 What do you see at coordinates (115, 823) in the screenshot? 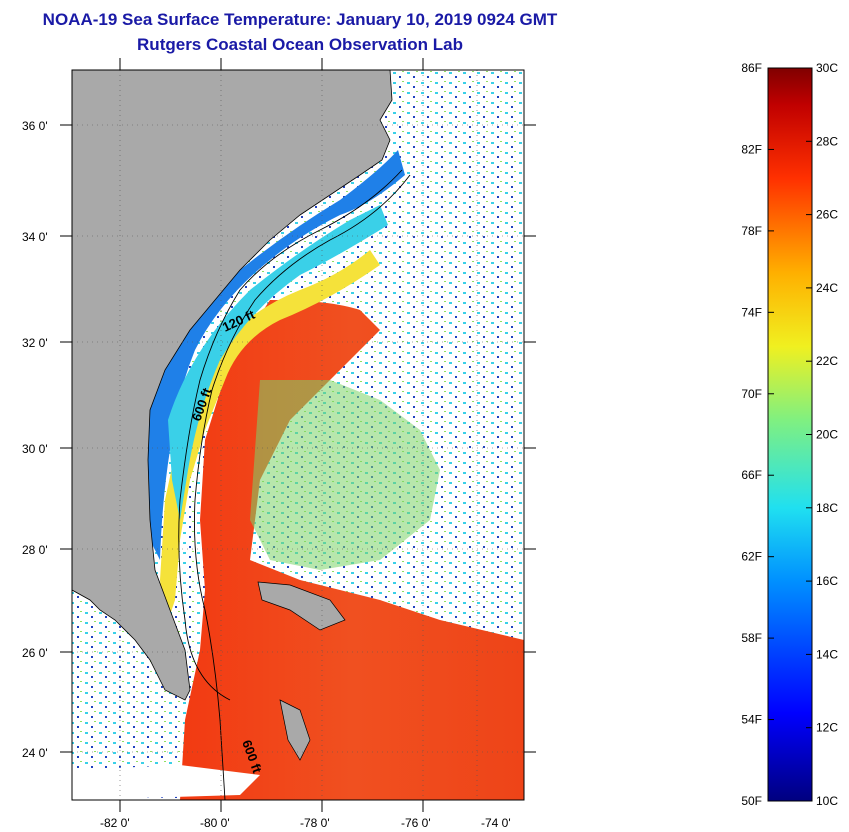
I see `lon-label-82: -82 0'` at bounding box center [115, 823].